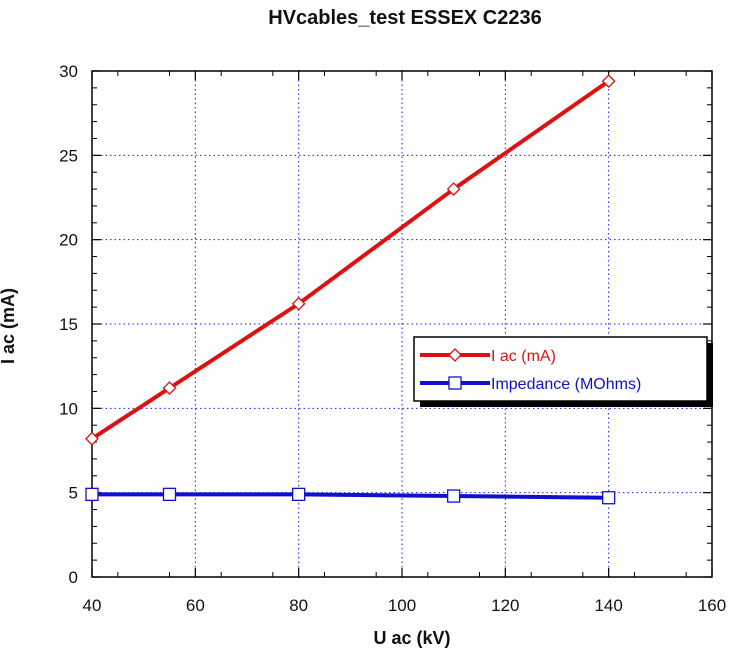 This screenshot has height=655, width=741. I want to click on y-axis-label: I ac (mA), so click(9, 326).